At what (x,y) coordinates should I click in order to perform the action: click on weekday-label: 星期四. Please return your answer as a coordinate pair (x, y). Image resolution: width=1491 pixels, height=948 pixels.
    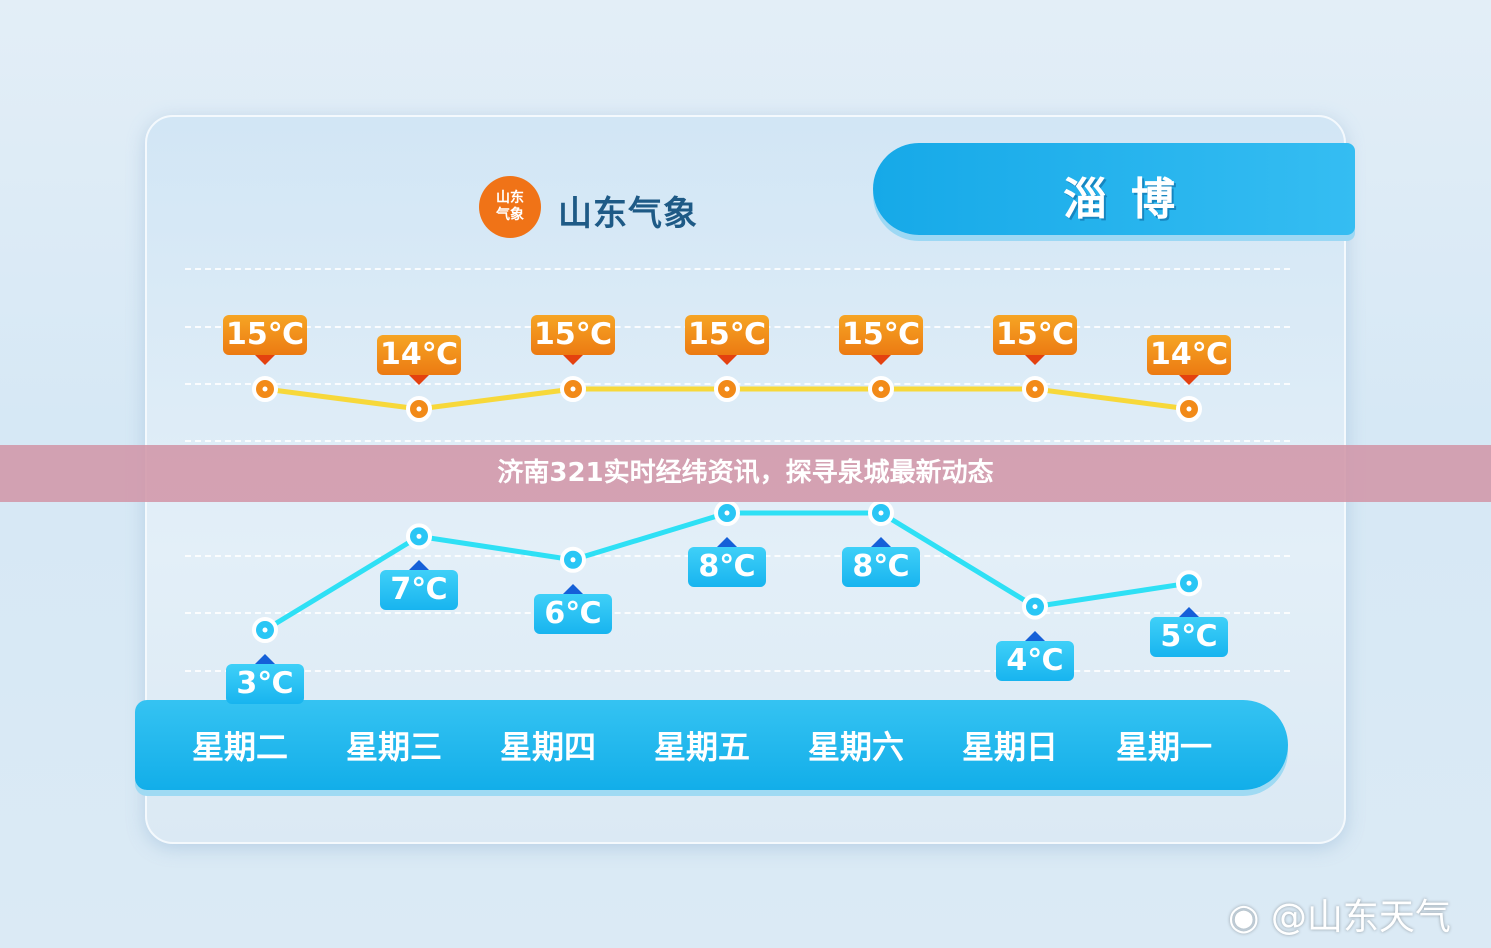
    Looking at the image, I should click on (547, 747).